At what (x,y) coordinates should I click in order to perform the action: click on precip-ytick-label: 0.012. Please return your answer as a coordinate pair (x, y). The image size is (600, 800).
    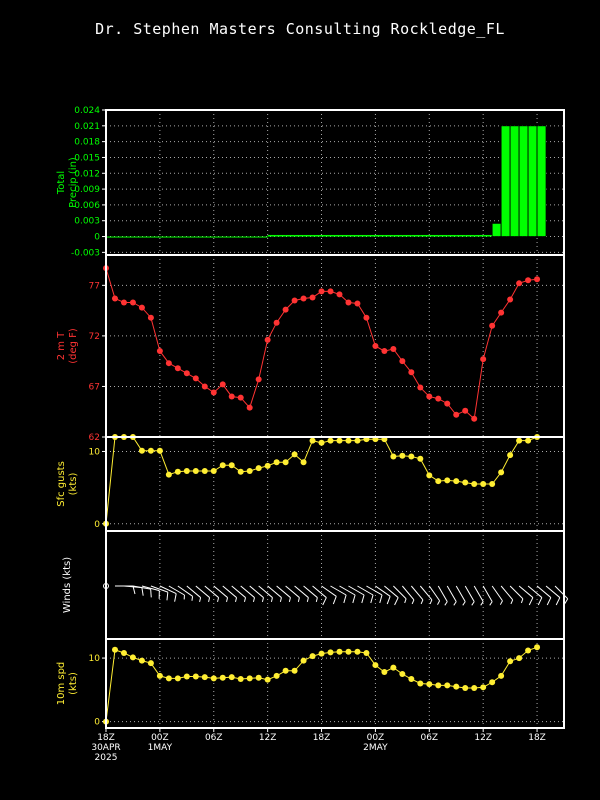
    Looking at the image, I should click on (87, 174).